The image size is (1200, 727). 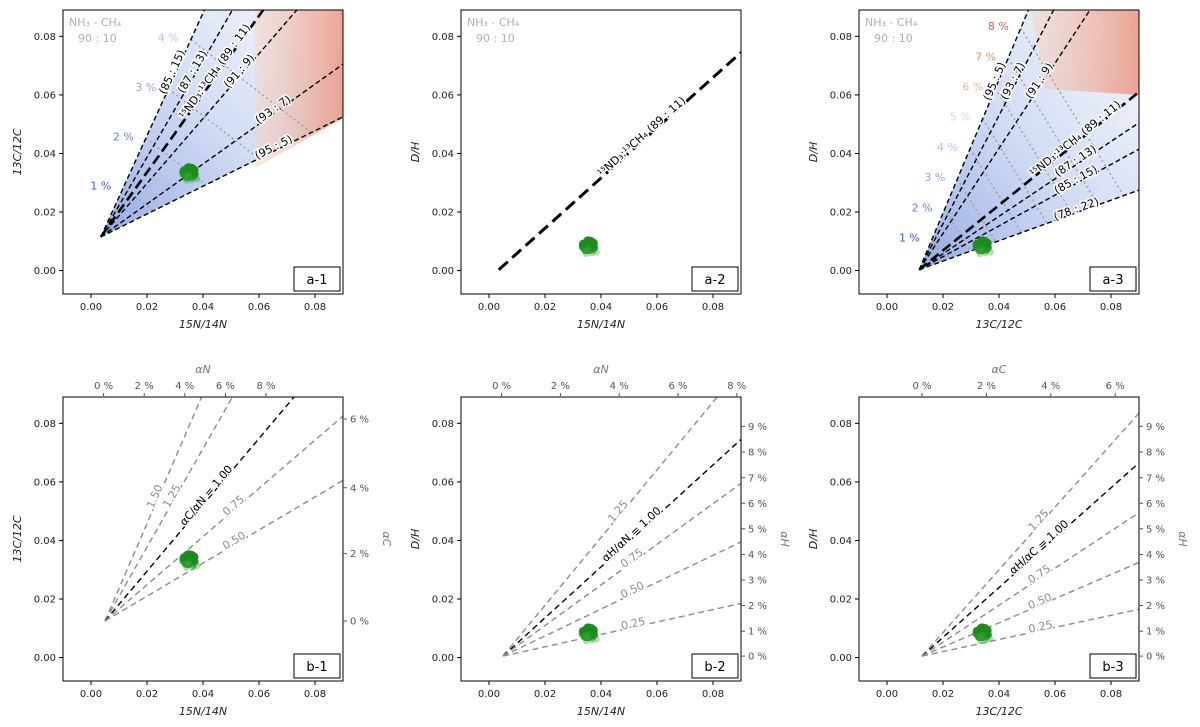 I want to click on plot-frame, so click(x=601, y=539).